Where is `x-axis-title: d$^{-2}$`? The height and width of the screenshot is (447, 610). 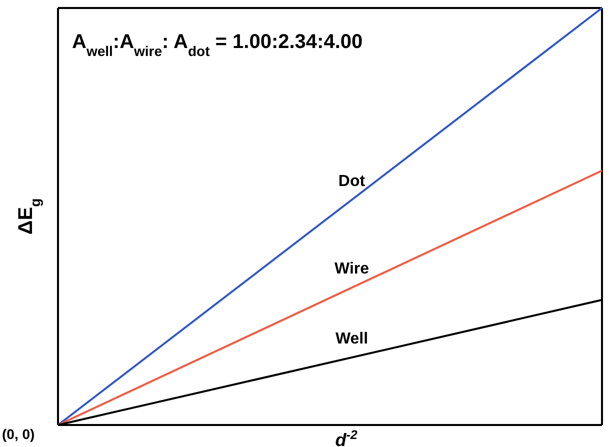 x-axis-title: d$^{-2}$ is located at coordinates (346, 437).